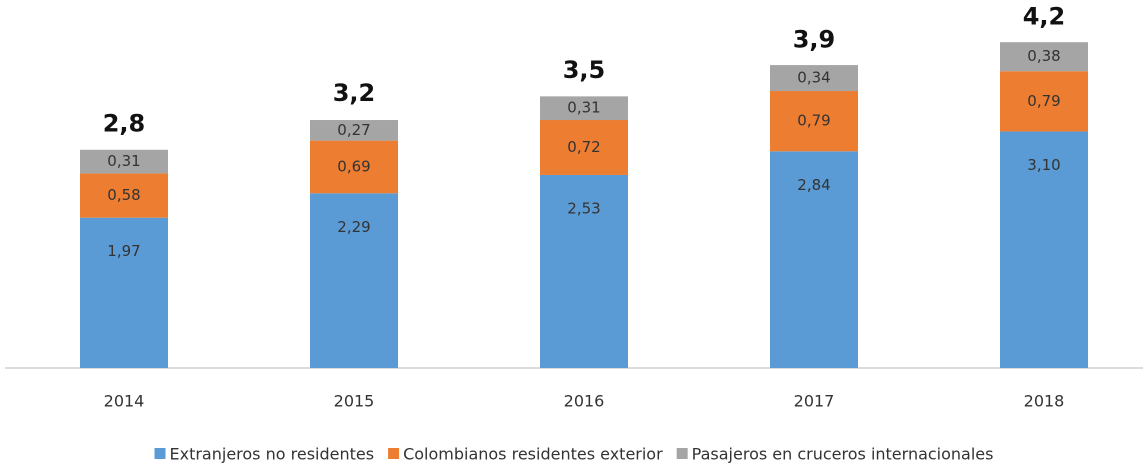  What do you see at coordinates (354, 401) in the screenshot?
I see `x-tick-label: 2015` at bounding box center [354, 401].